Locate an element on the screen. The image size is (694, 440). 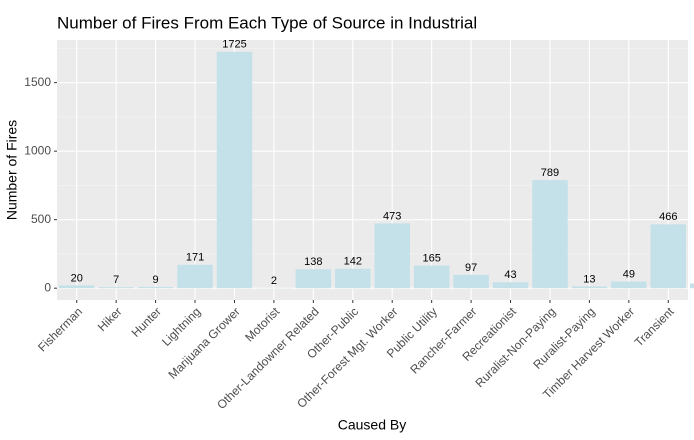
value-label: 789 is located at coordinates (550, 173).